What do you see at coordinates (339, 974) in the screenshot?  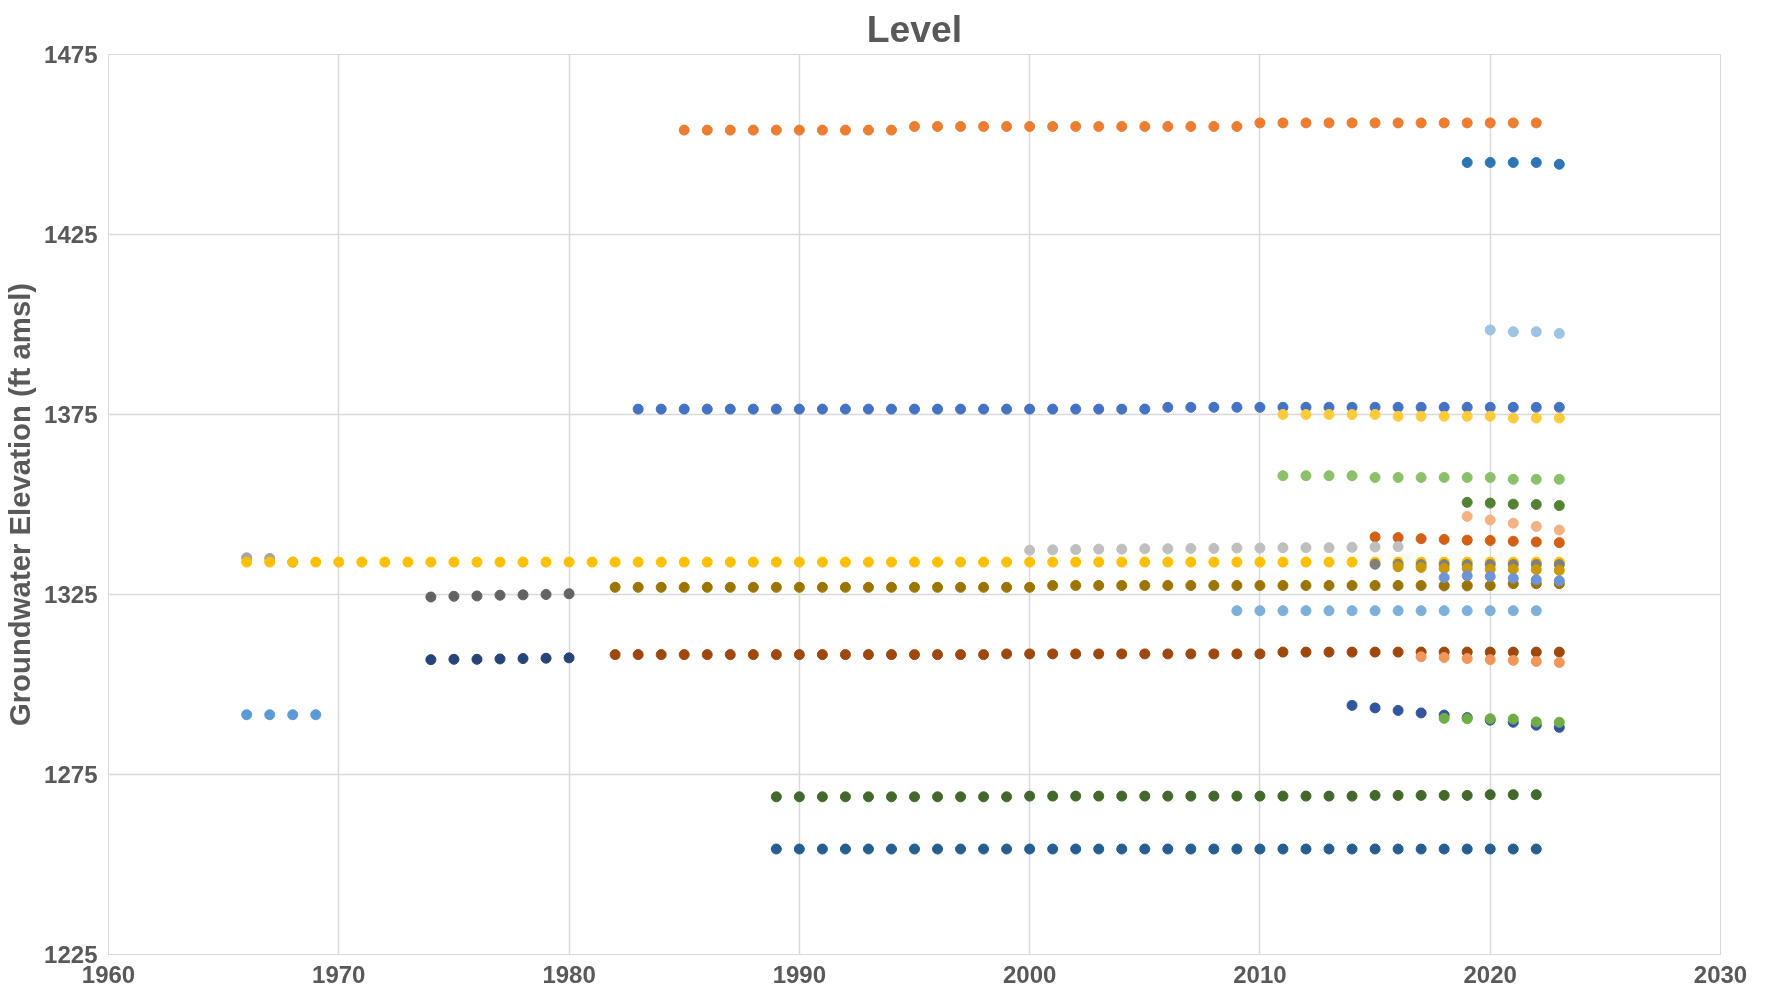 I see `x-tick-label: 1970` at bounding box center [339, 974].